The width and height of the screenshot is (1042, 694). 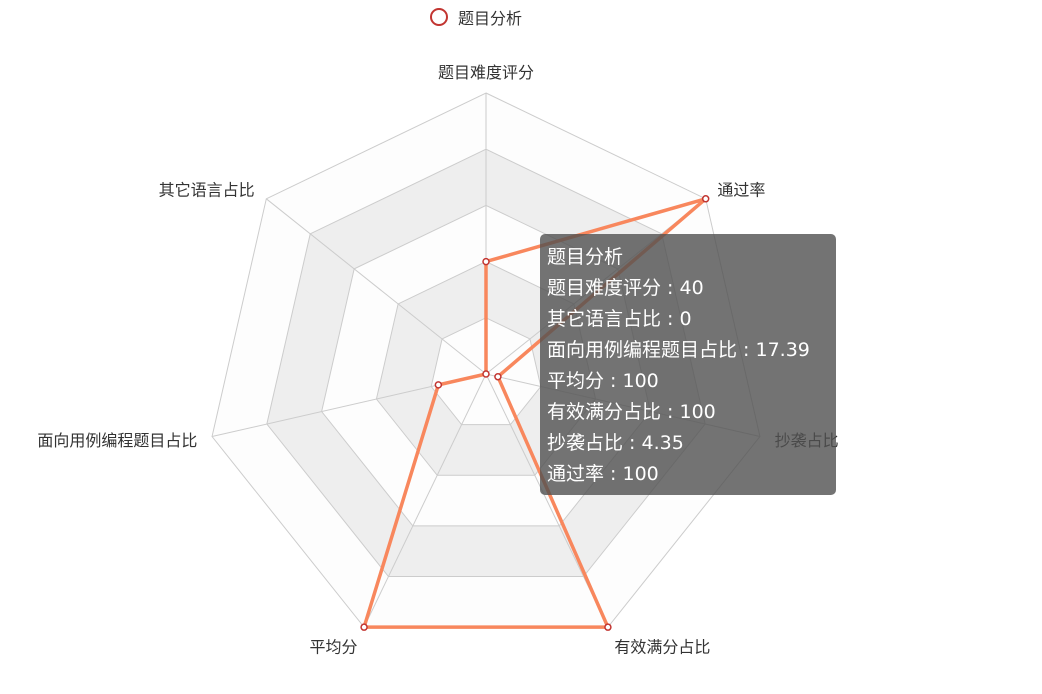 What do you see at coordinates (619, 319) in the screenshot?
I see `tooltip-row-other-language: 其它语言占比 : 0` at bounding box center [619, 319].